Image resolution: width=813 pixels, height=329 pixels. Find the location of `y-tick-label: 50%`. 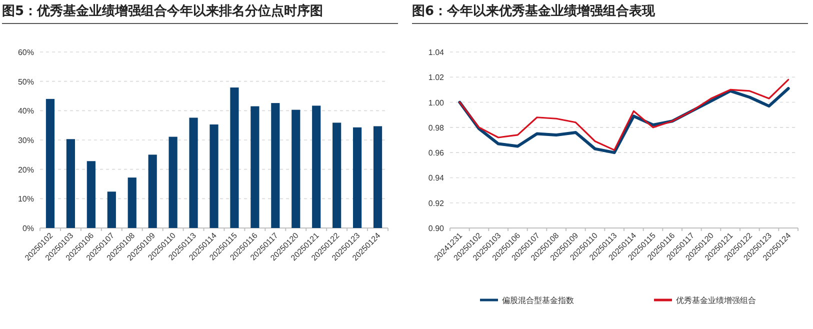

y-tick-label: 50% is located at coordinates (26, 81).